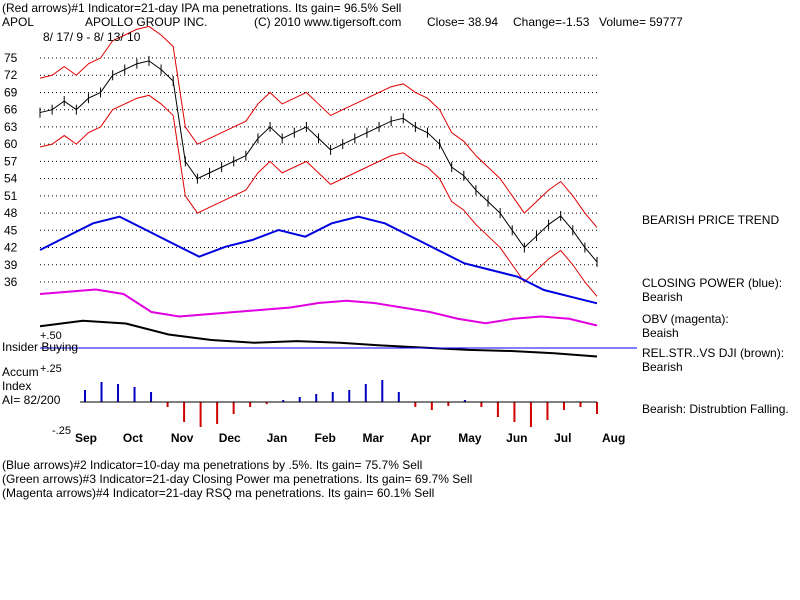 The height and width of the screenshot is (600, 800). I want to click on company-name: APOLLO GROUP INC., so click(146, 22).